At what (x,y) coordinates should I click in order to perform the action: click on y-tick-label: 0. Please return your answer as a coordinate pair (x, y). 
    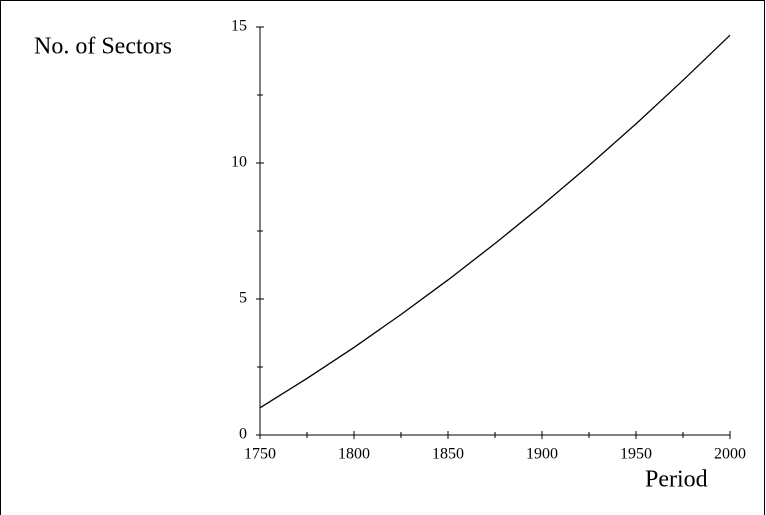
    Looking at the image, I should click on (243, 434).